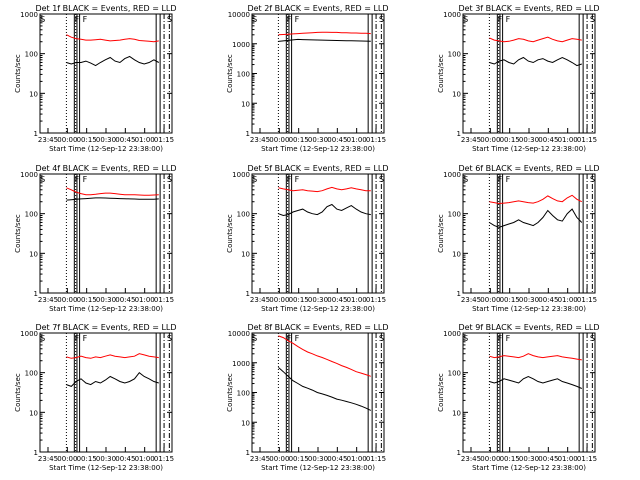 Image resolution: width=640 pixels, height=480 pixels. Describe the element at coordinates (105, 168) in the screenshot. I see `panel-title: Det 4f BLACK = Events, RED = LLD` at that location.